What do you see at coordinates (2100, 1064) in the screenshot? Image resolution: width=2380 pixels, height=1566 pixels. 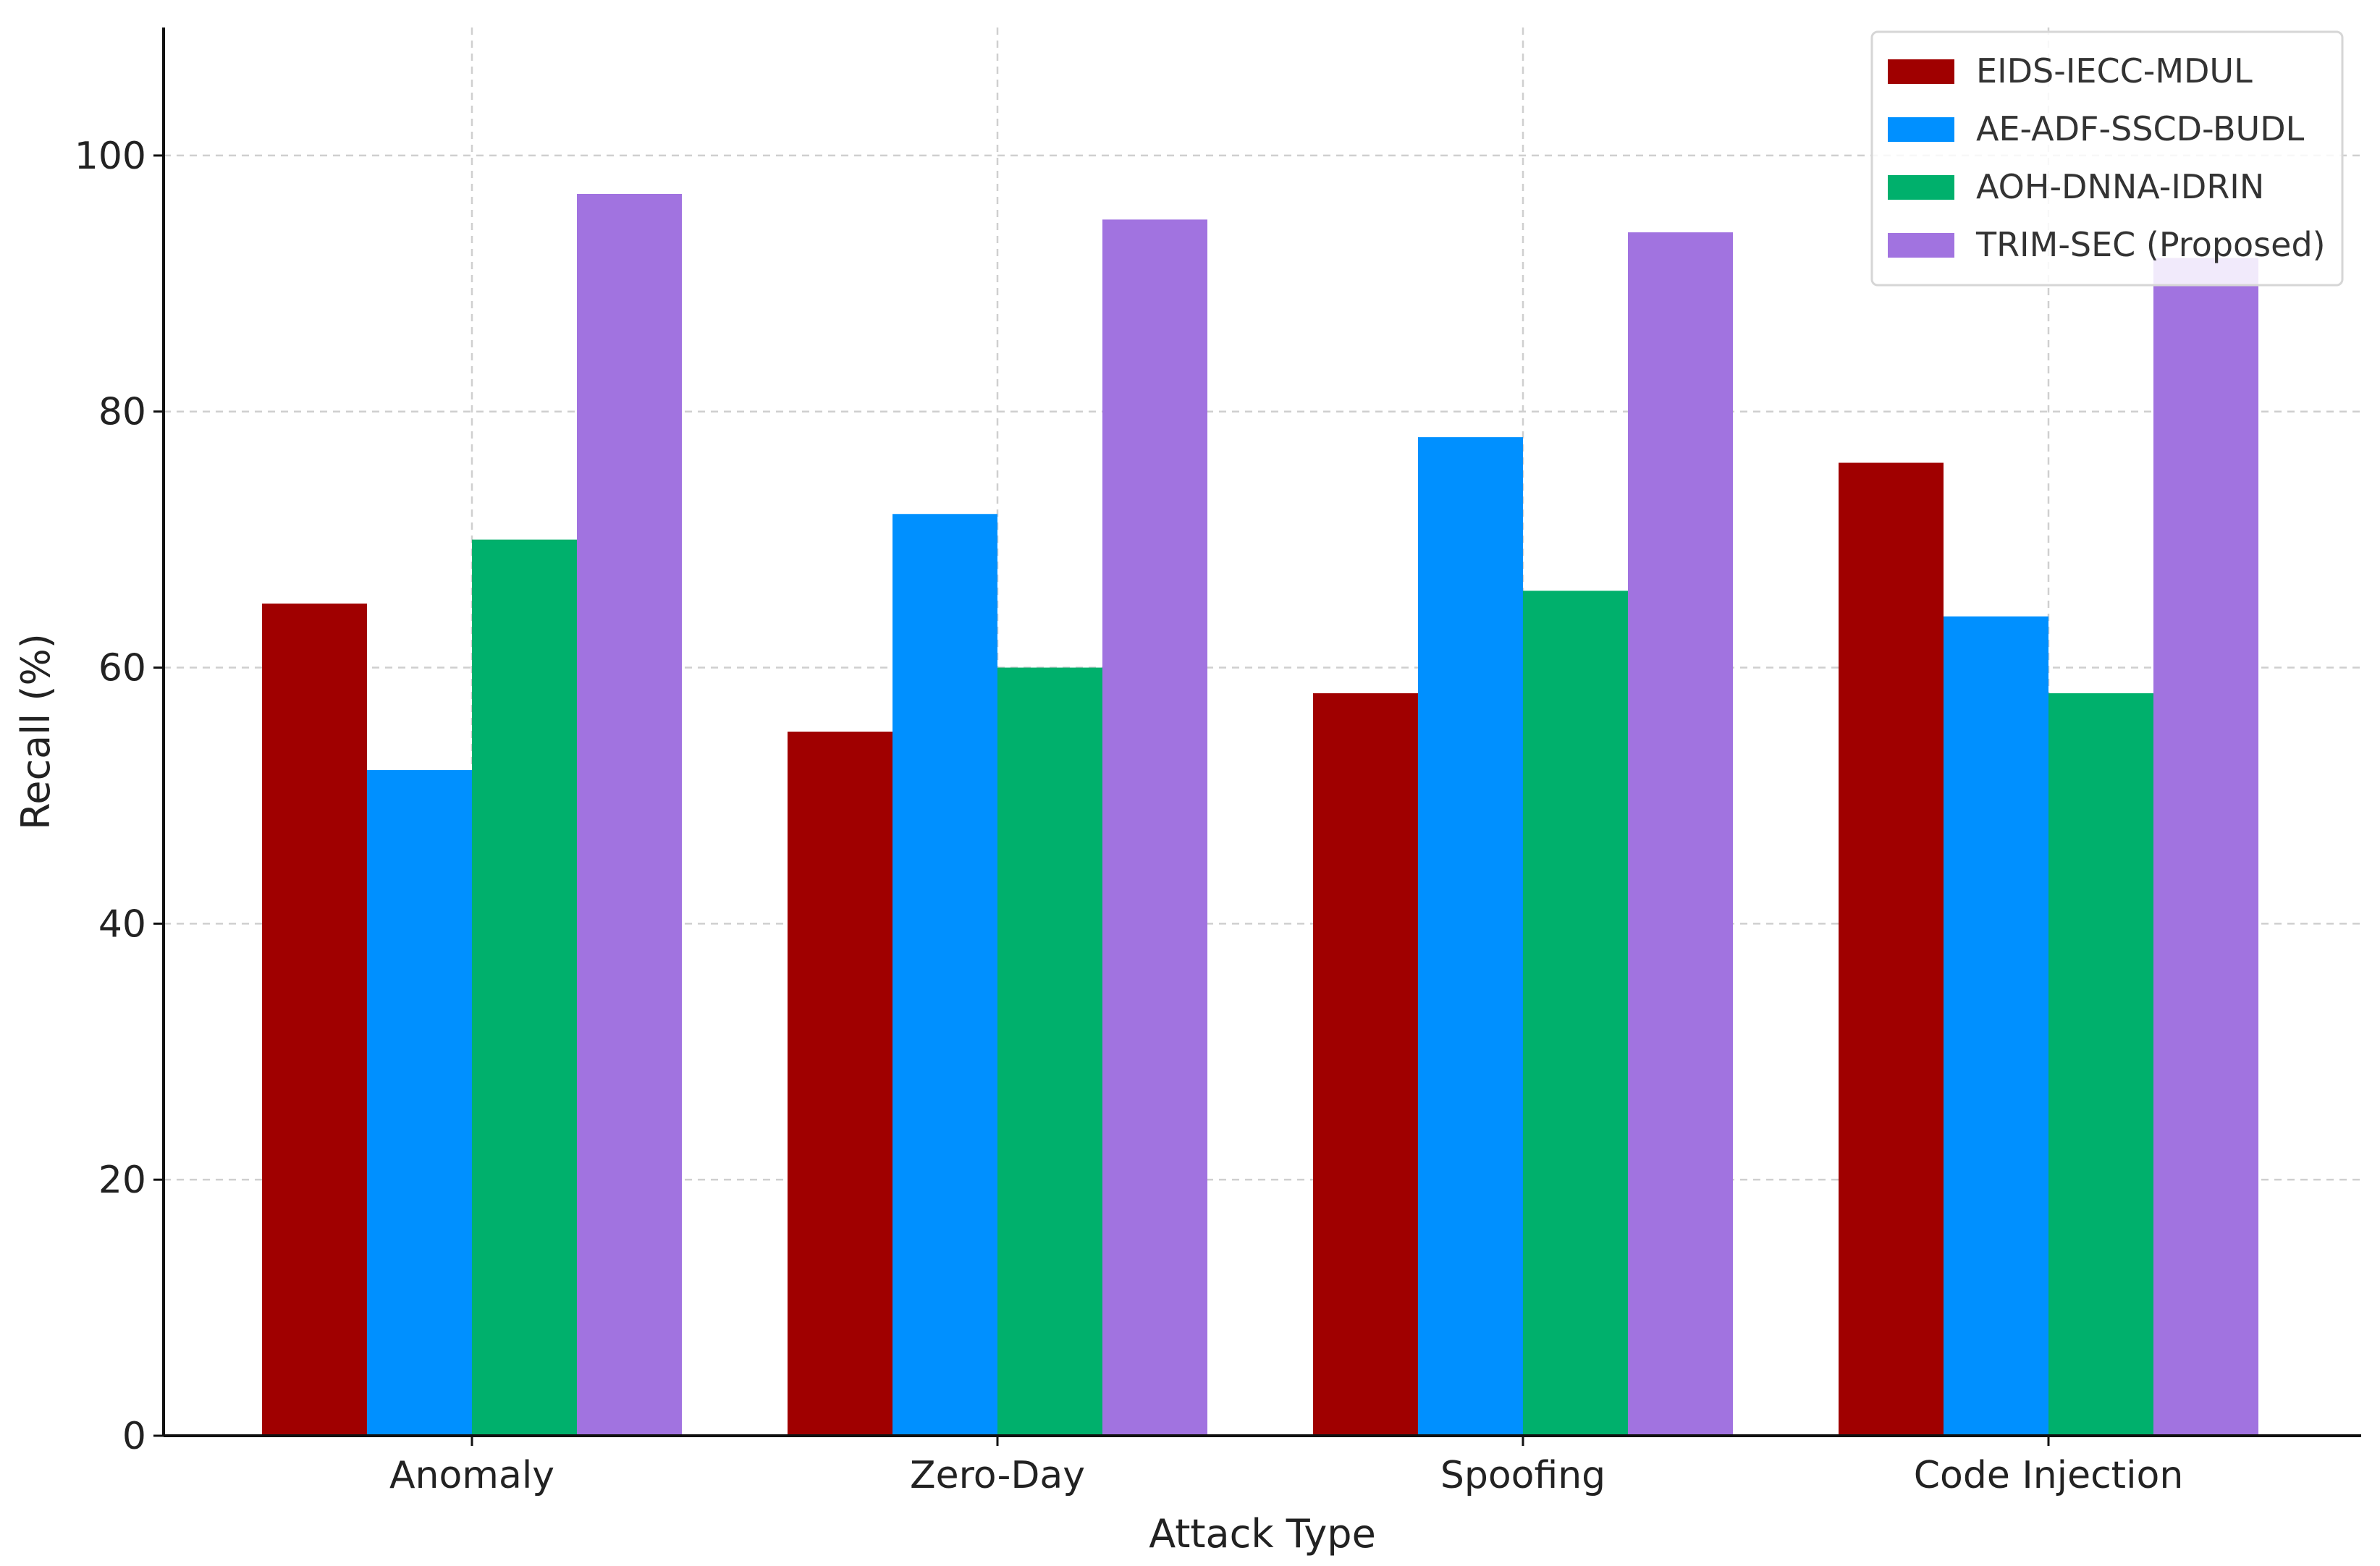 I see `bar-aoh-dnna-idrin-code-injection` at bounding box center [2100, 1064].